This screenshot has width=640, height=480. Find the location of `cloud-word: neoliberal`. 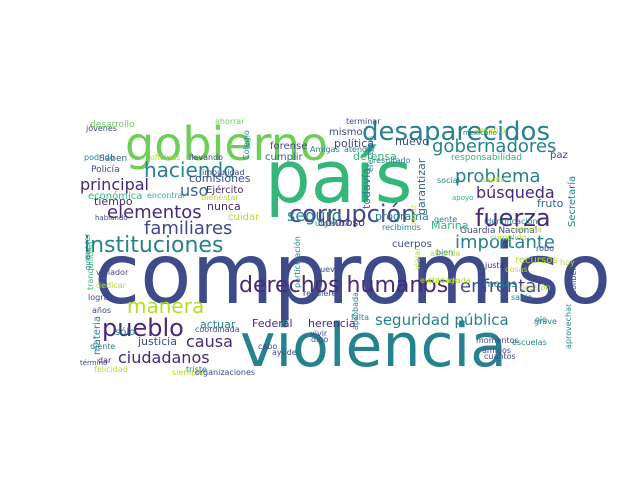

cloud-word: neoliberal is located at coordinates (573, 280).